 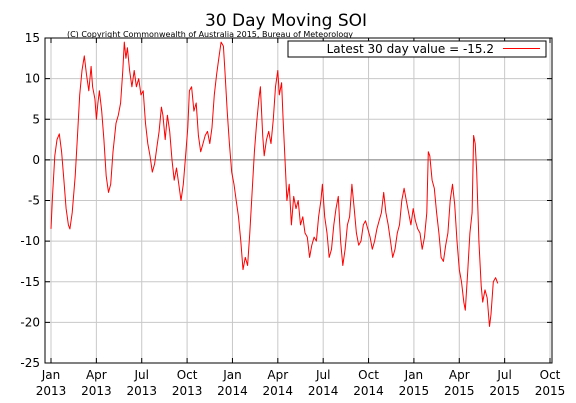 What do you see at coordinates (34, 201) in the screenshot?
I see `y-tick-label: -5` at bounding box center [34, 201].